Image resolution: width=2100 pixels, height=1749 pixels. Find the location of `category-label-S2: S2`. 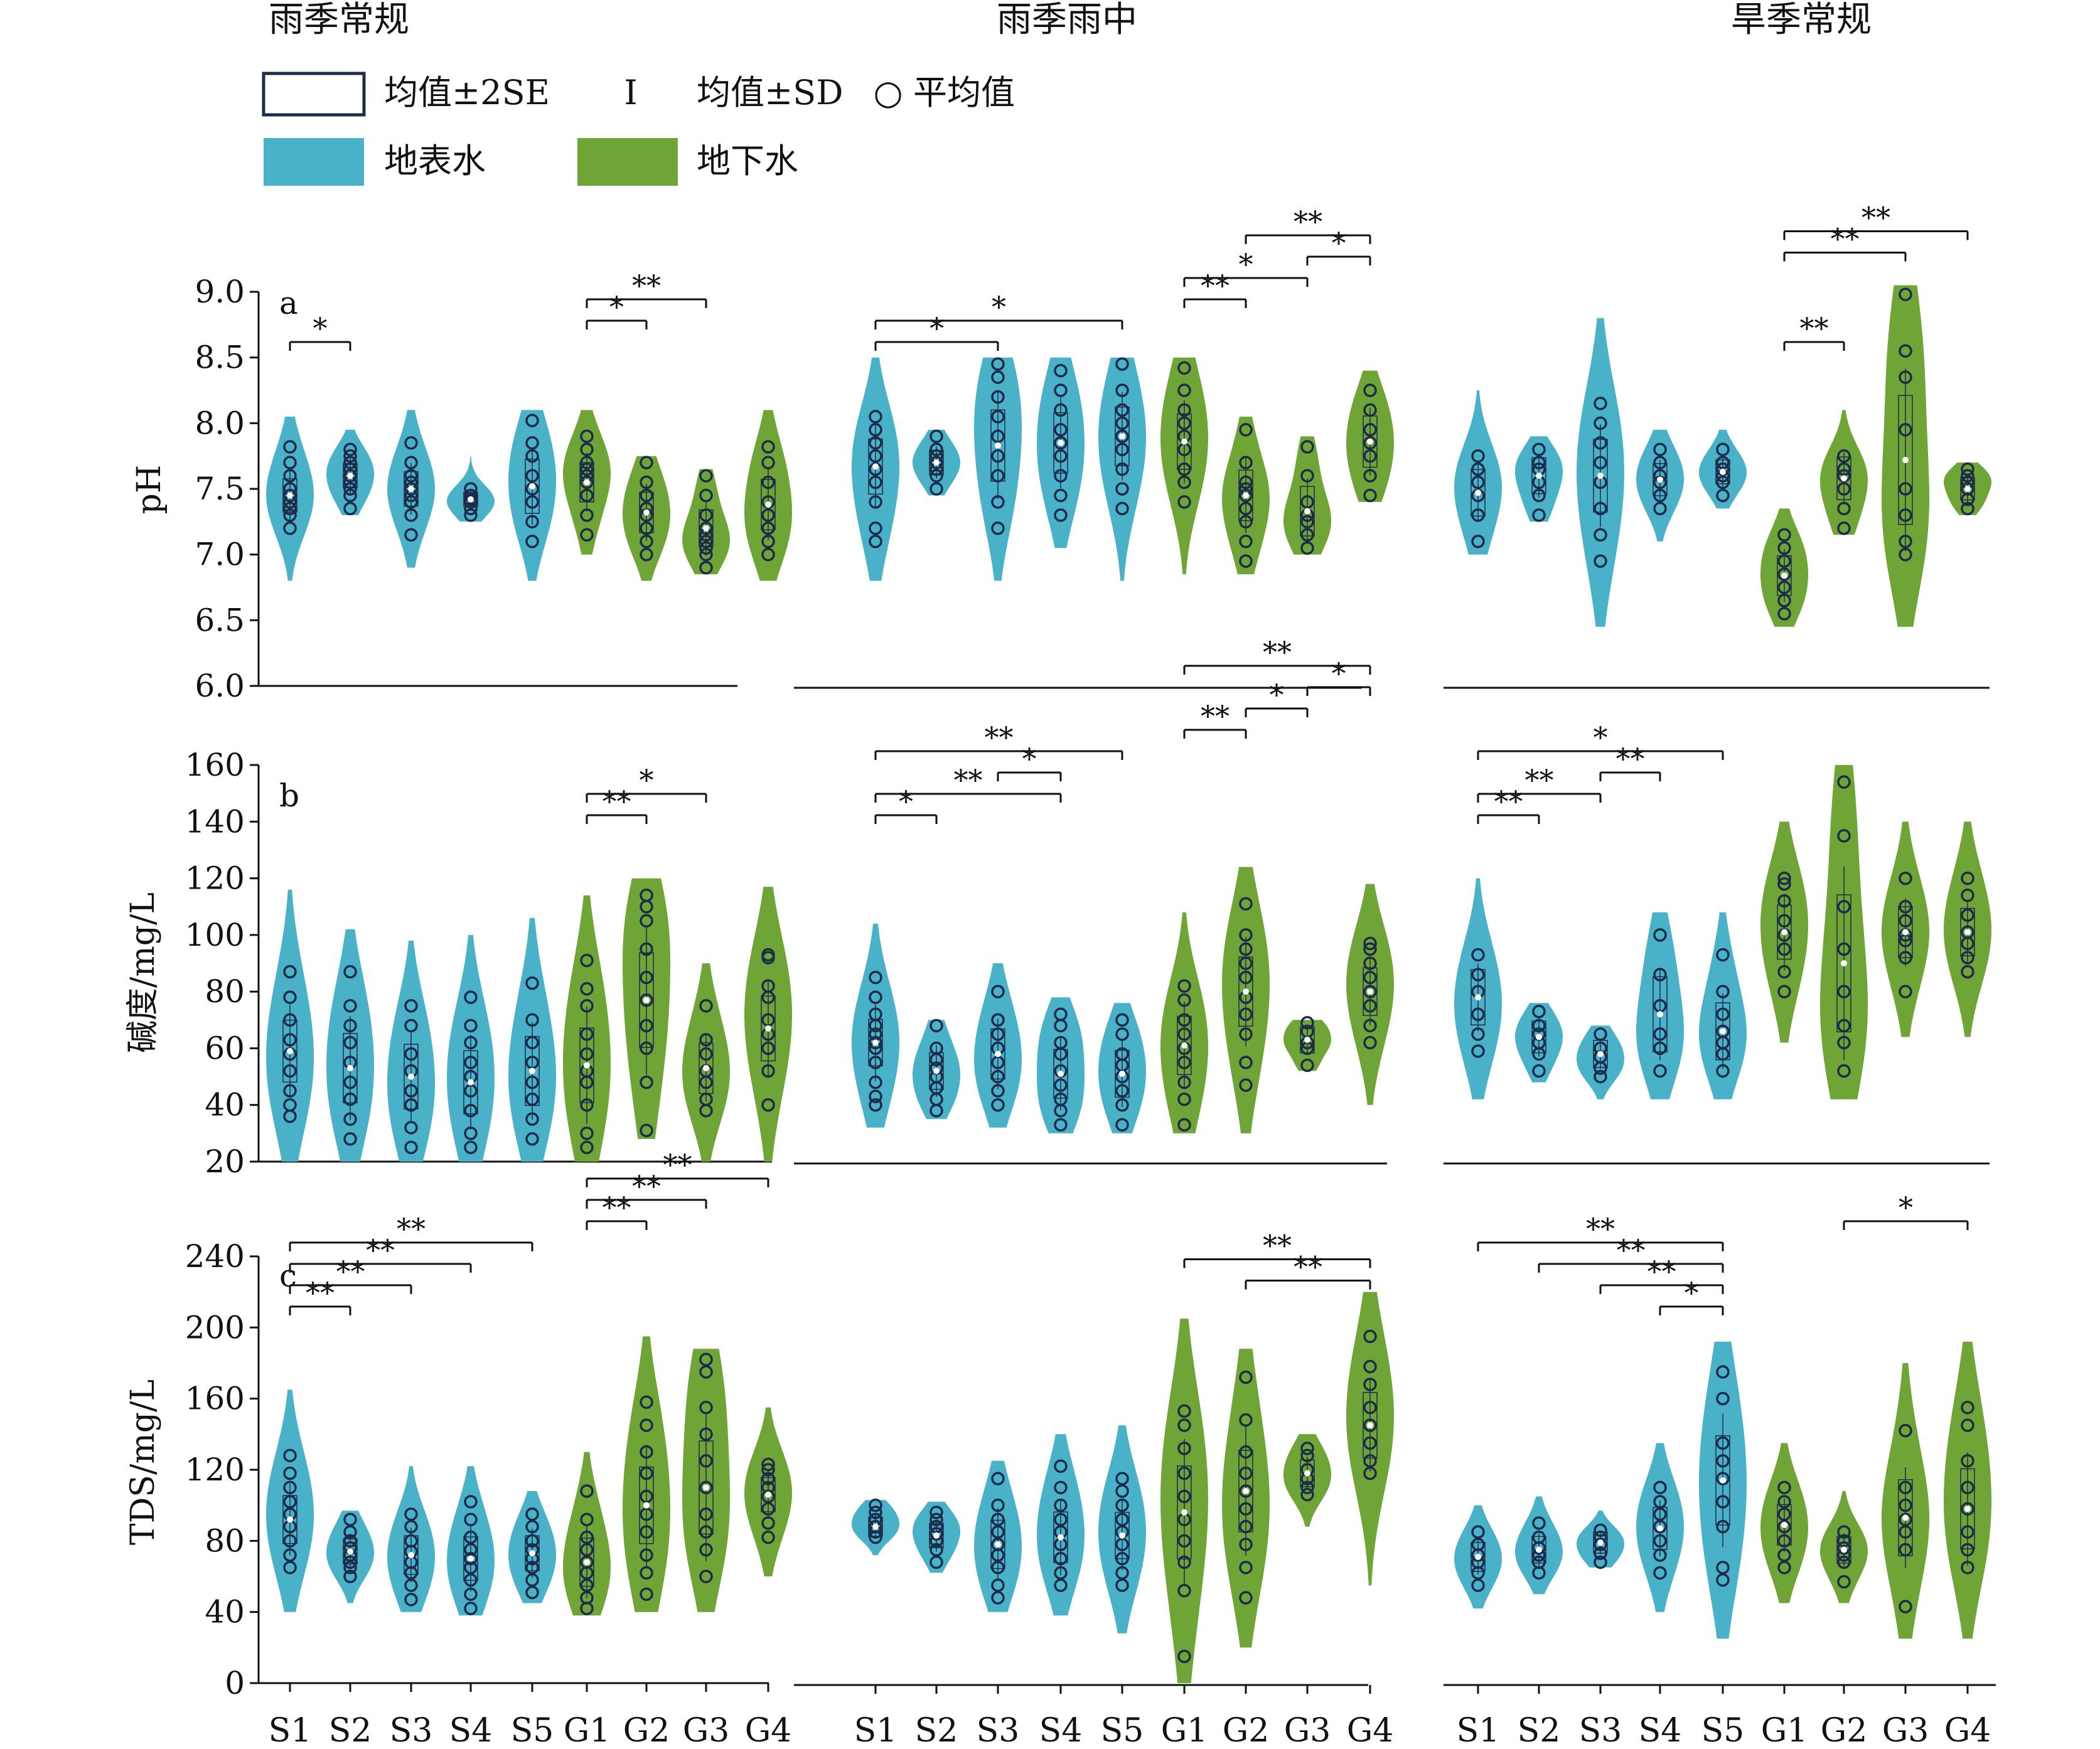

category-label-S2: S2 is located at coordinates (936, 1731).